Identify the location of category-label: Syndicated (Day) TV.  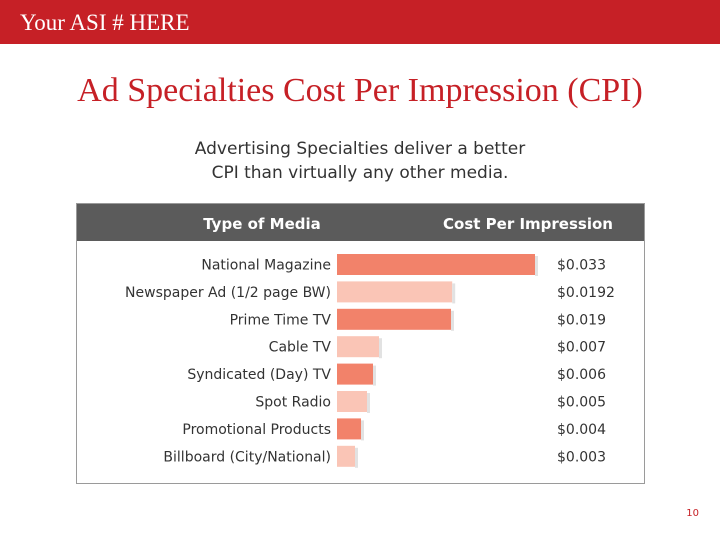
(259, 375).